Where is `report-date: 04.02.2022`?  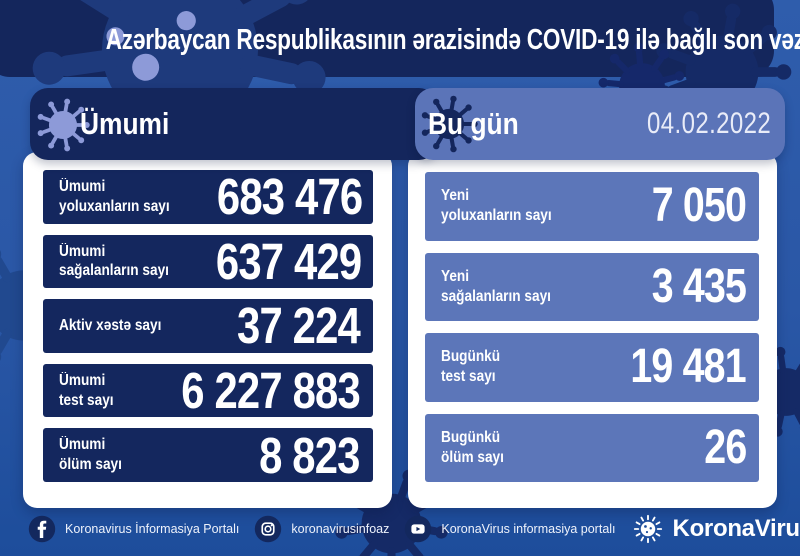
report-date: 04.02.2022 is located at coordinates (708, 123).